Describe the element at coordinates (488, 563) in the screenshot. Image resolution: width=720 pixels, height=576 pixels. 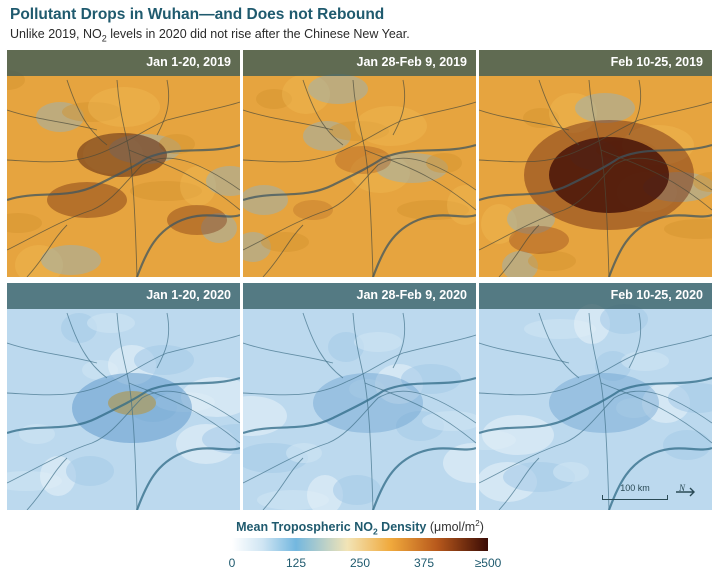
I see `legend-tick: ≥500` at that location.